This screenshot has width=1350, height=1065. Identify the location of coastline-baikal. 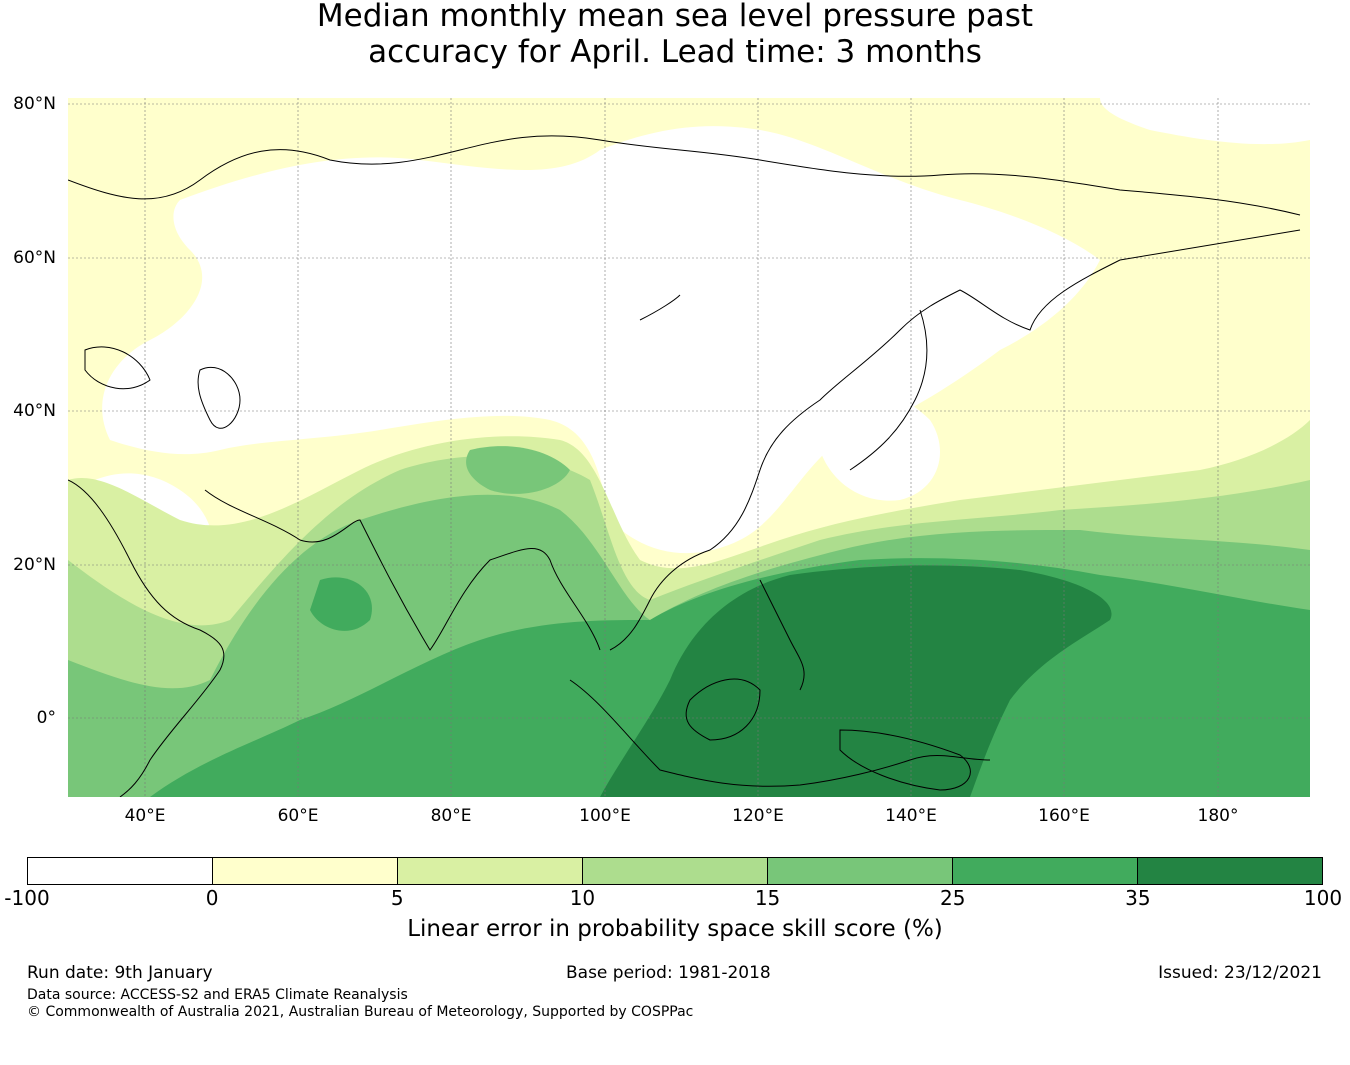
(660, 307).